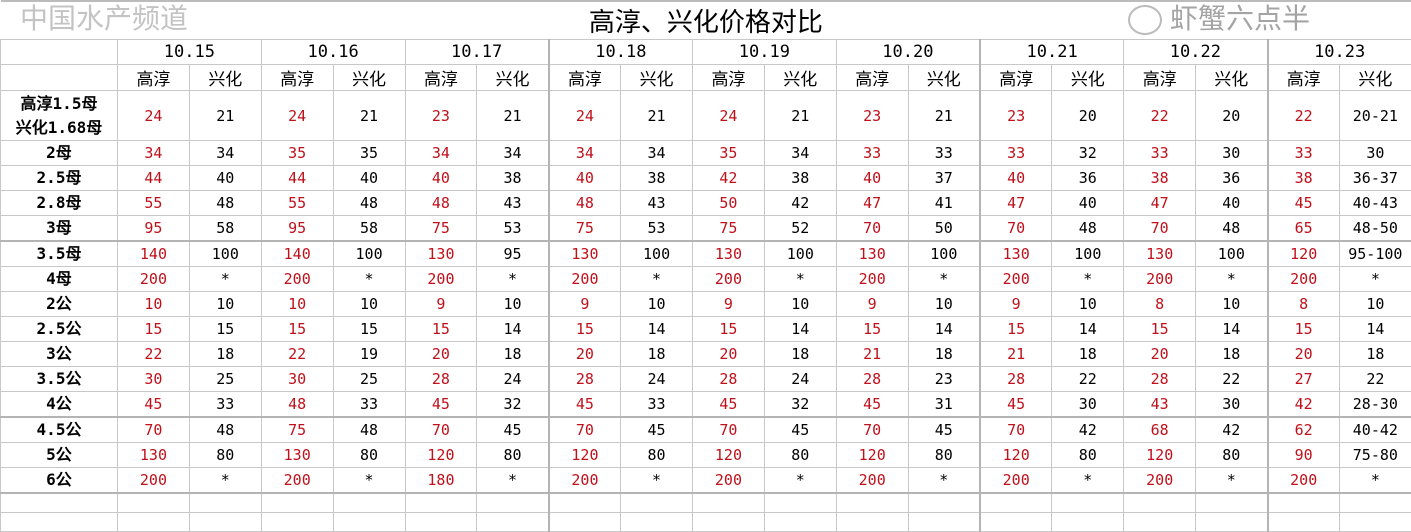  What do you see at coordinates (1375, 229) in the screenshot?
I see `xinghua-price: 48-50` at bounding box center [1375, 229].